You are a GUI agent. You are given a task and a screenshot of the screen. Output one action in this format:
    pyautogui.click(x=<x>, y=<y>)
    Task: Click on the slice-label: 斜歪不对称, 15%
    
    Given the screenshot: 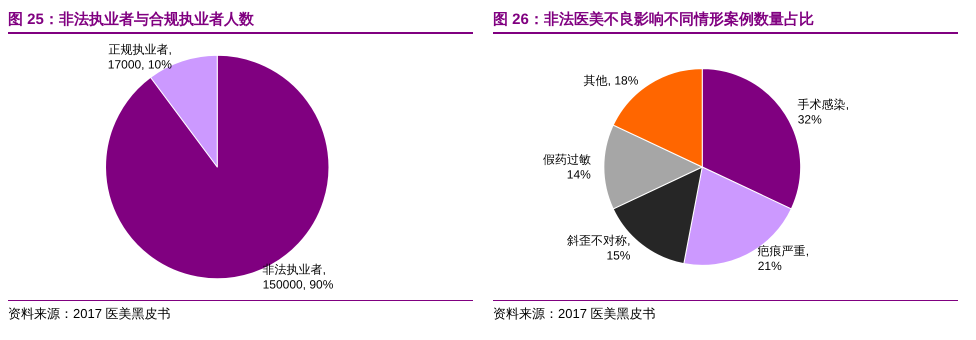 What is the action you would take?
    pyautogui.click(x=599, y=247)
    